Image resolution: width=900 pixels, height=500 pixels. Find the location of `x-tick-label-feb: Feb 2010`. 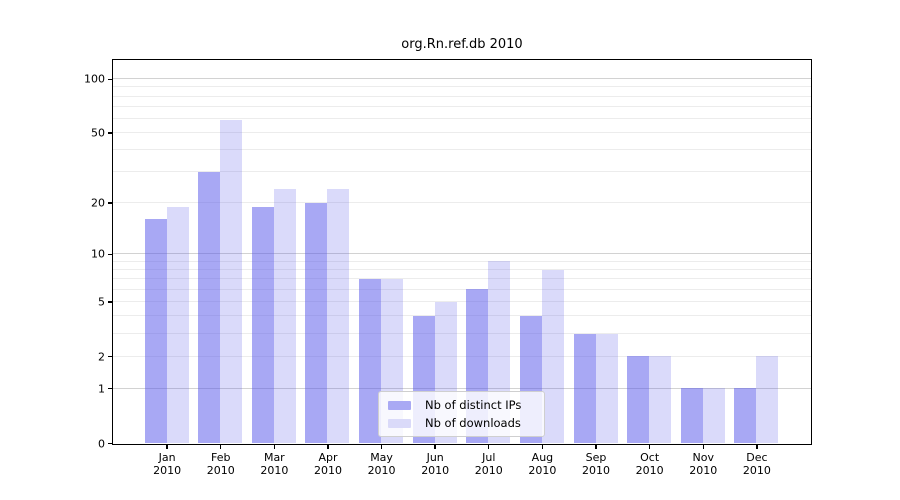

x-tick-label-feb: Feb 2010 is located at coordinates (221, 464).